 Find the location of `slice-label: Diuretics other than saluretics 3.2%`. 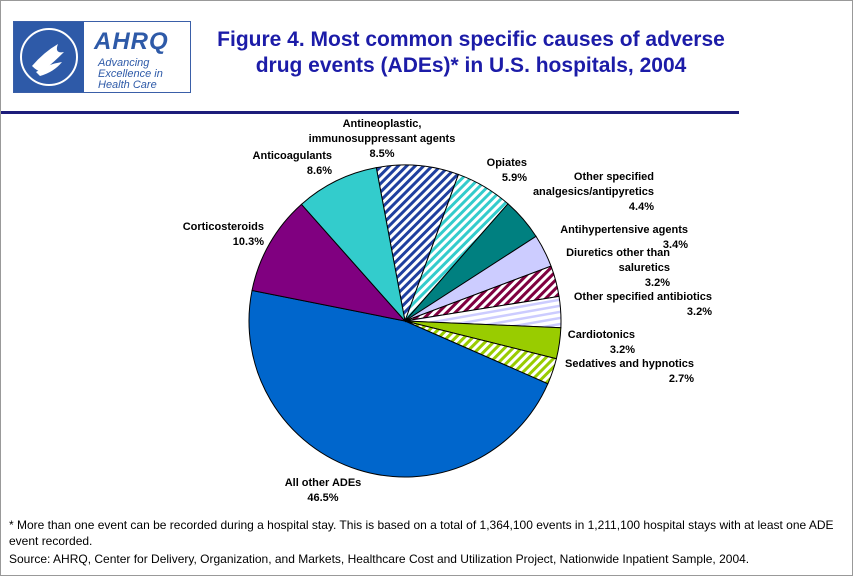

slice-label: Diuretics other than saluretics 3.2% is located at coordinates (610, 268).